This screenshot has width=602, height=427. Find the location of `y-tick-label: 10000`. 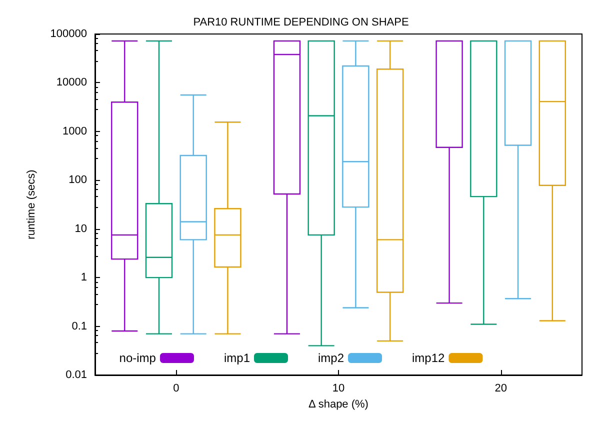

y-tick-label: 10000 is located at coordinates (71, 82).